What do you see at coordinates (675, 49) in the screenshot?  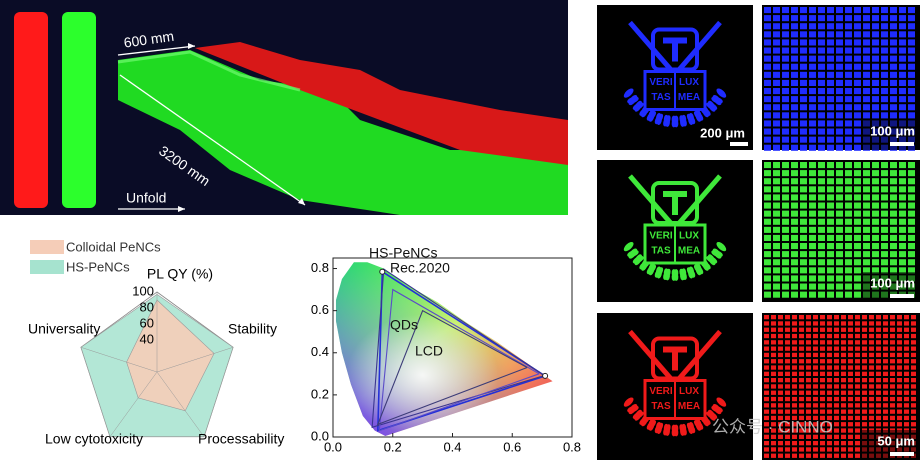 I see `emblem-mark` at bounding box center [675, 49].